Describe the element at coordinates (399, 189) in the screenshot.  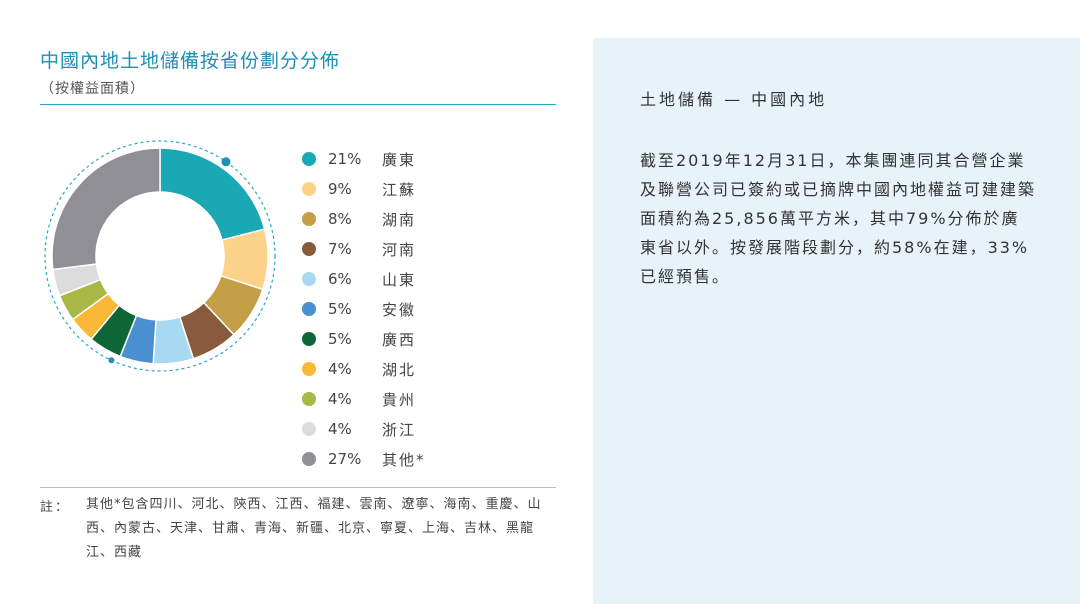
I see `legend-label: 江蘇` at that location.